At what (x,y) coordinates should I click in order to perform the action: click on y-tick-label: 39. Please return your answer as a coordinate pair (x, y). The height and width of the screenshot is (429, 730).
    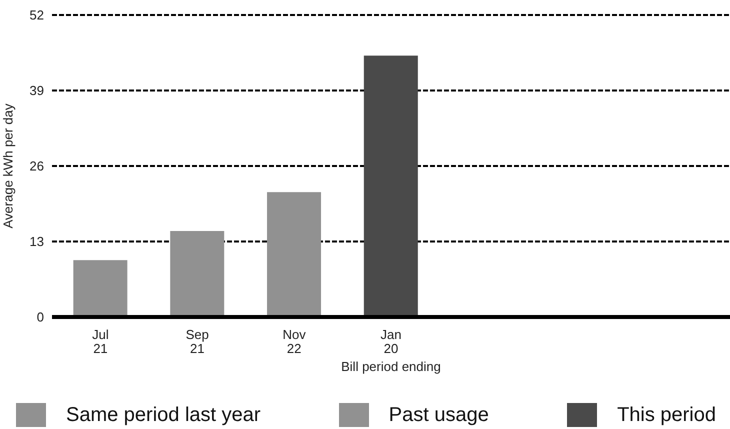
    Looking at the image, I should click on (37, 90).